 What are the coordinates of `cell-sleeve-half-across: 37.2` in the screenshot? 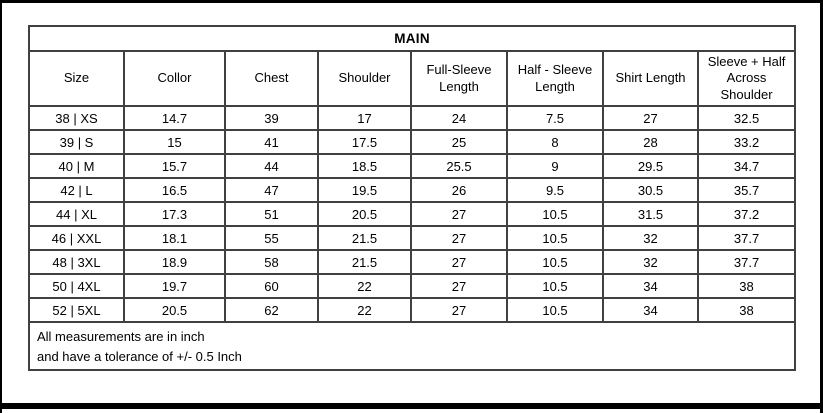 It's located at (746, 214).